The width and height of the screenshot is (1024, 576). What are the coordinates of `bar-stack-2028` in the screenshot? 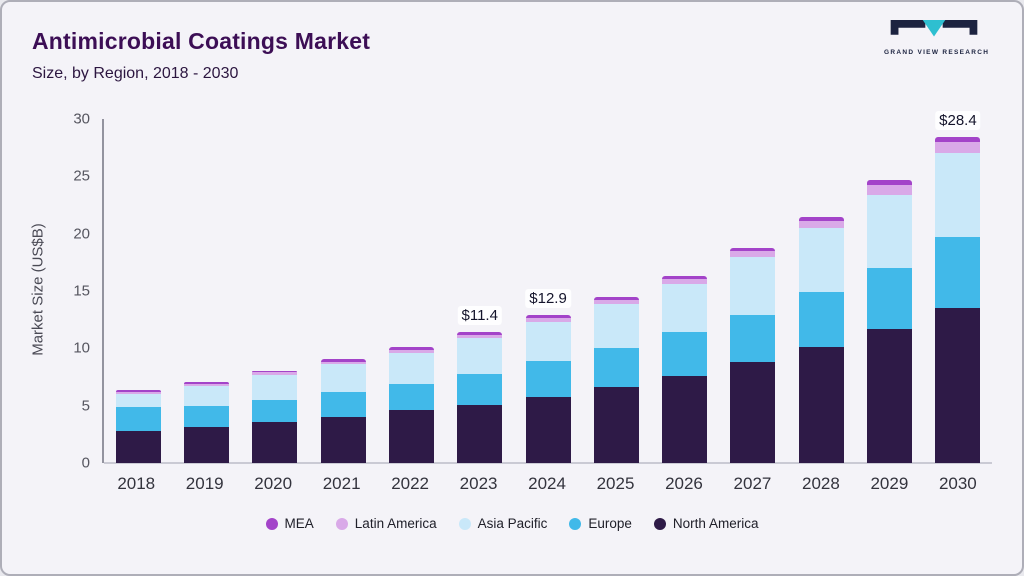 It's located at (821, 291).